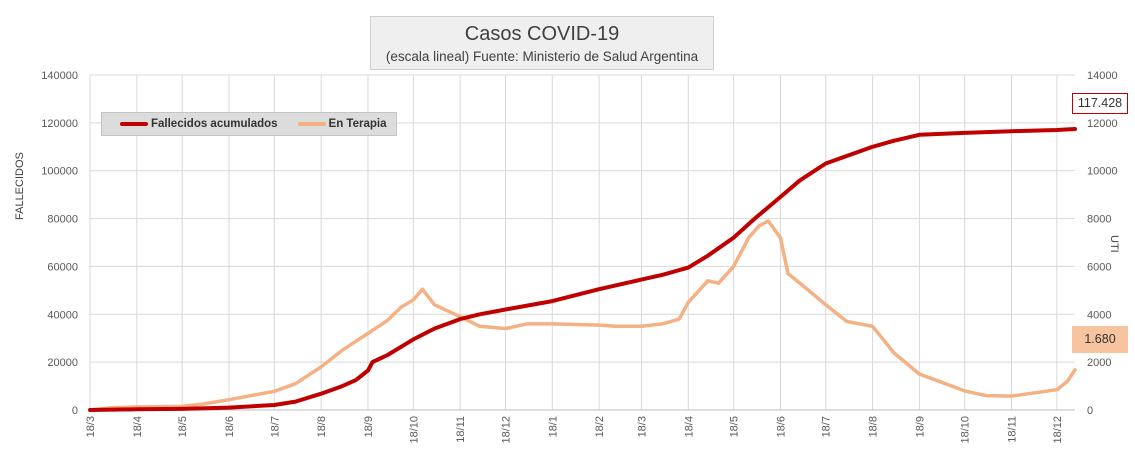 The width and height of the screenshot is (1135, 453). What do you see at coordinates (20, 186) in the screenshot?
I see `y-axis-left-title: FALLECIDOS` at bounding box center [20, 186].